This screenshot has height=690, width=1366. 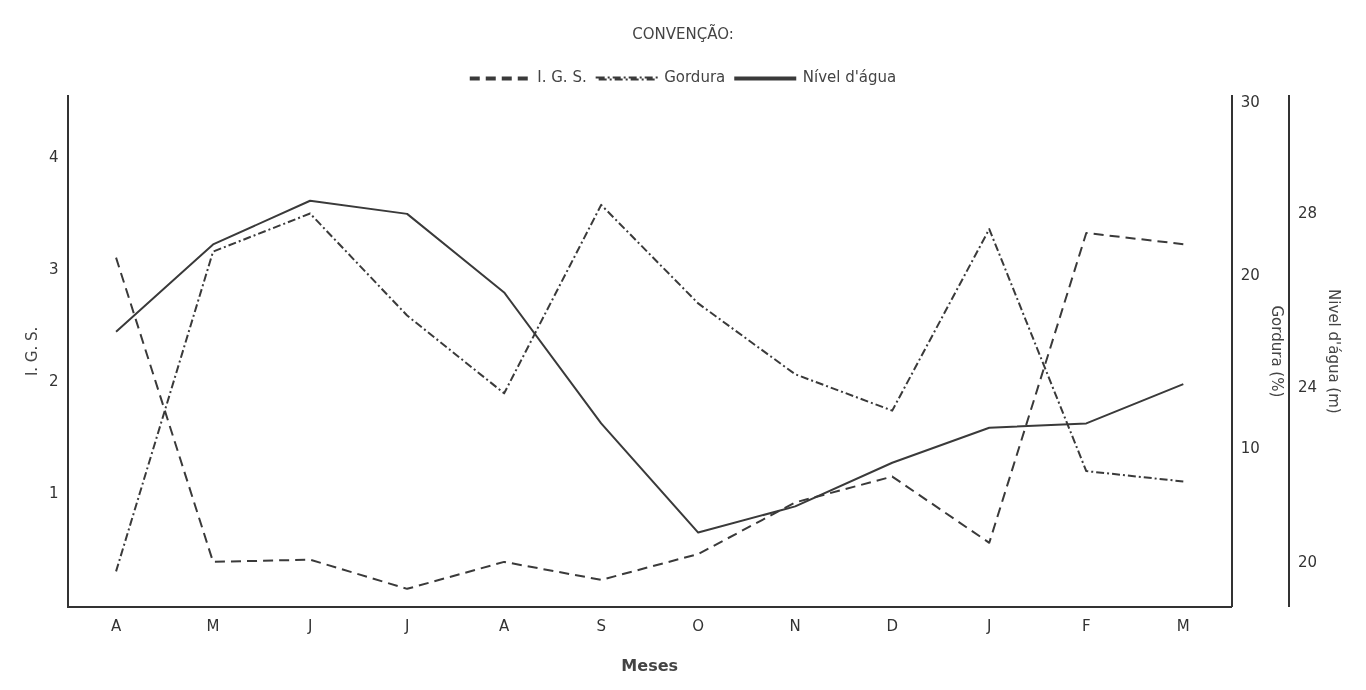 I want to click on x-tick-label: D, so click(x=892, y=625).